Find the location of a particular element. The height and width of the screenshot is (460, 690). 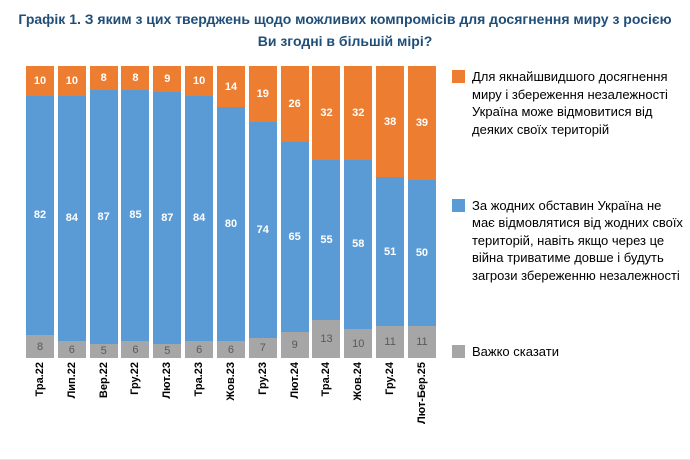

value-label: 74 is located at coordinates (262, 229).